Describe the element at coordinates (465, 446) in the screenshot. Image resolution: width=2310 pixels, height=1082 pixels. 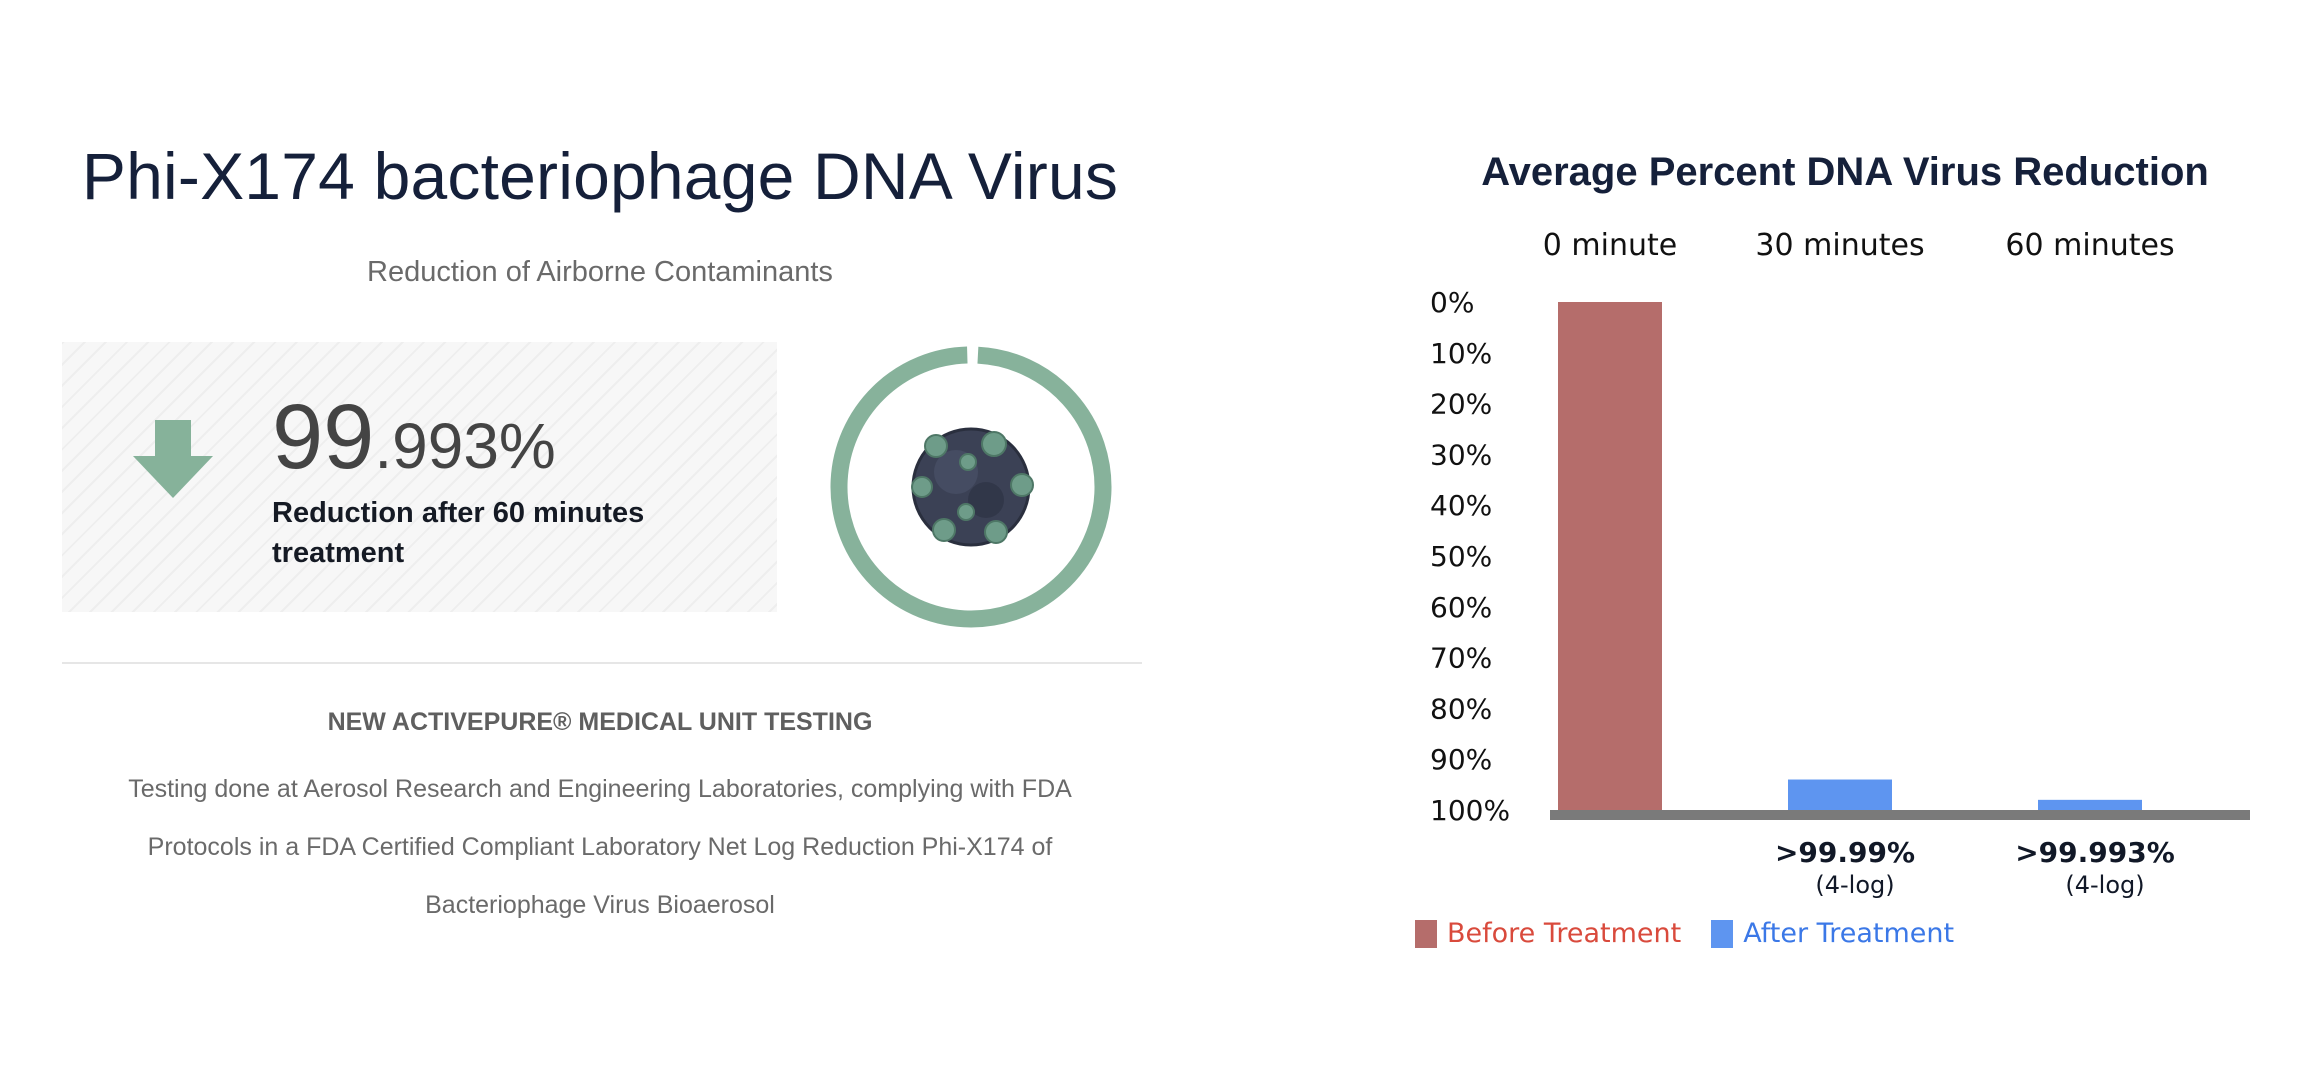
I see `stat-value-fraction: .993%` at that location.